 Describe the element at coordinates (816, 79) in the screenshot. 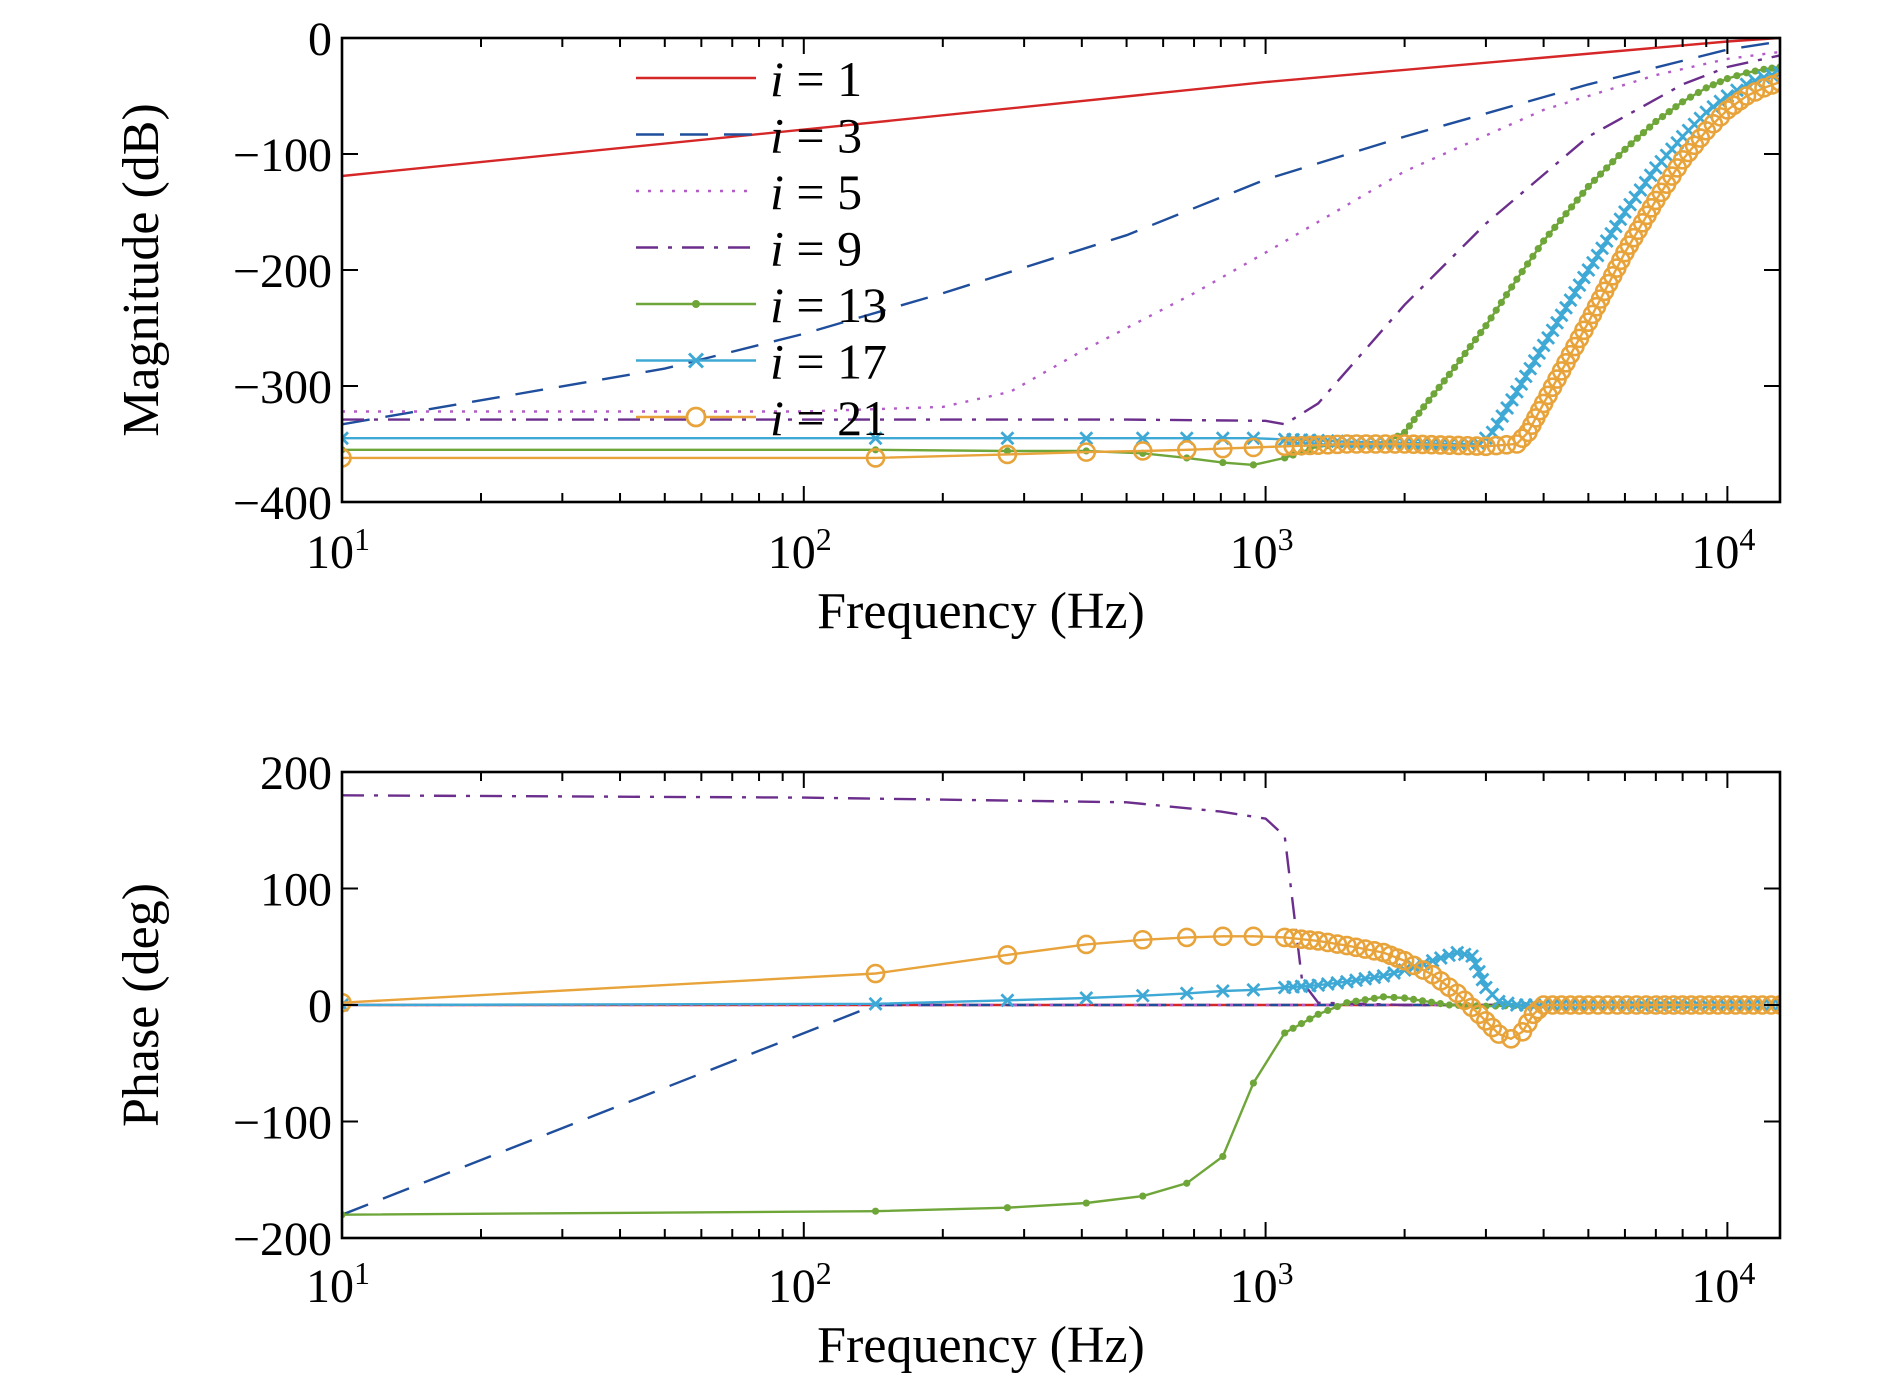

I see `legend-label-0: i = 1` at that location.